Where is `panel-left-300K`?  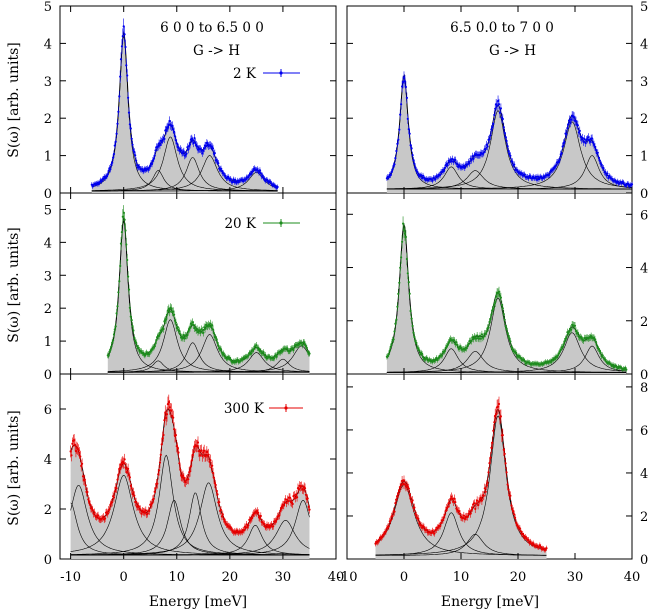 panel-left-300K is located at coordinates (190, 476).